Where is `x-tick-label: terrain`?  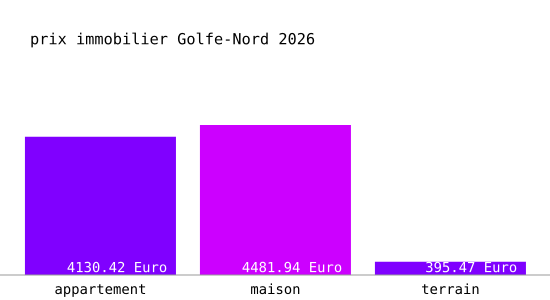 x-tick-label: terrain is located at coordinates (450, 288).